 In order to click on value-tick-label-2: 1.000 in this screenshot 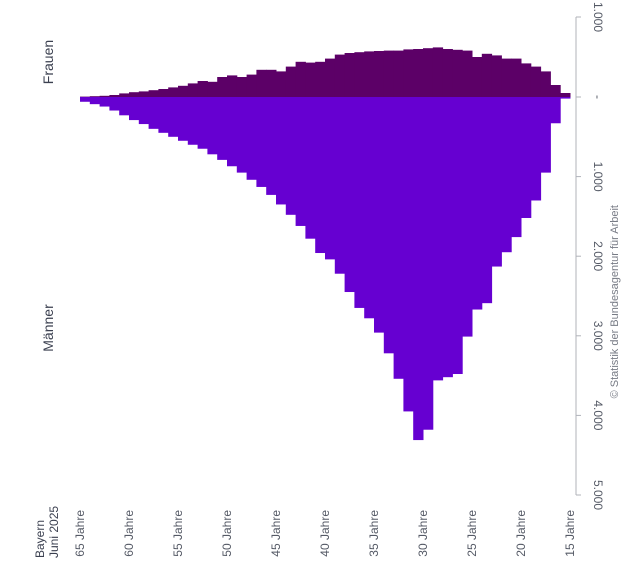, I will do `click(598, 177)`.